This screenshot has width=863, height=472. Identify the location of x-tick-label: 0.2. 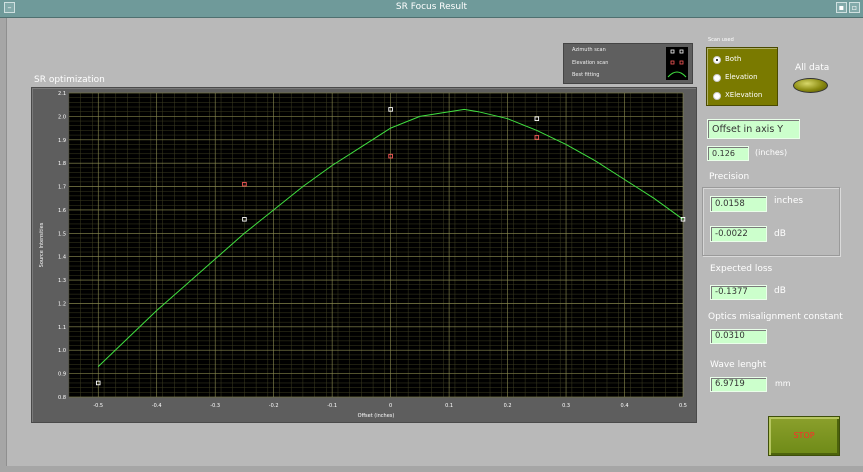
(508, 406).